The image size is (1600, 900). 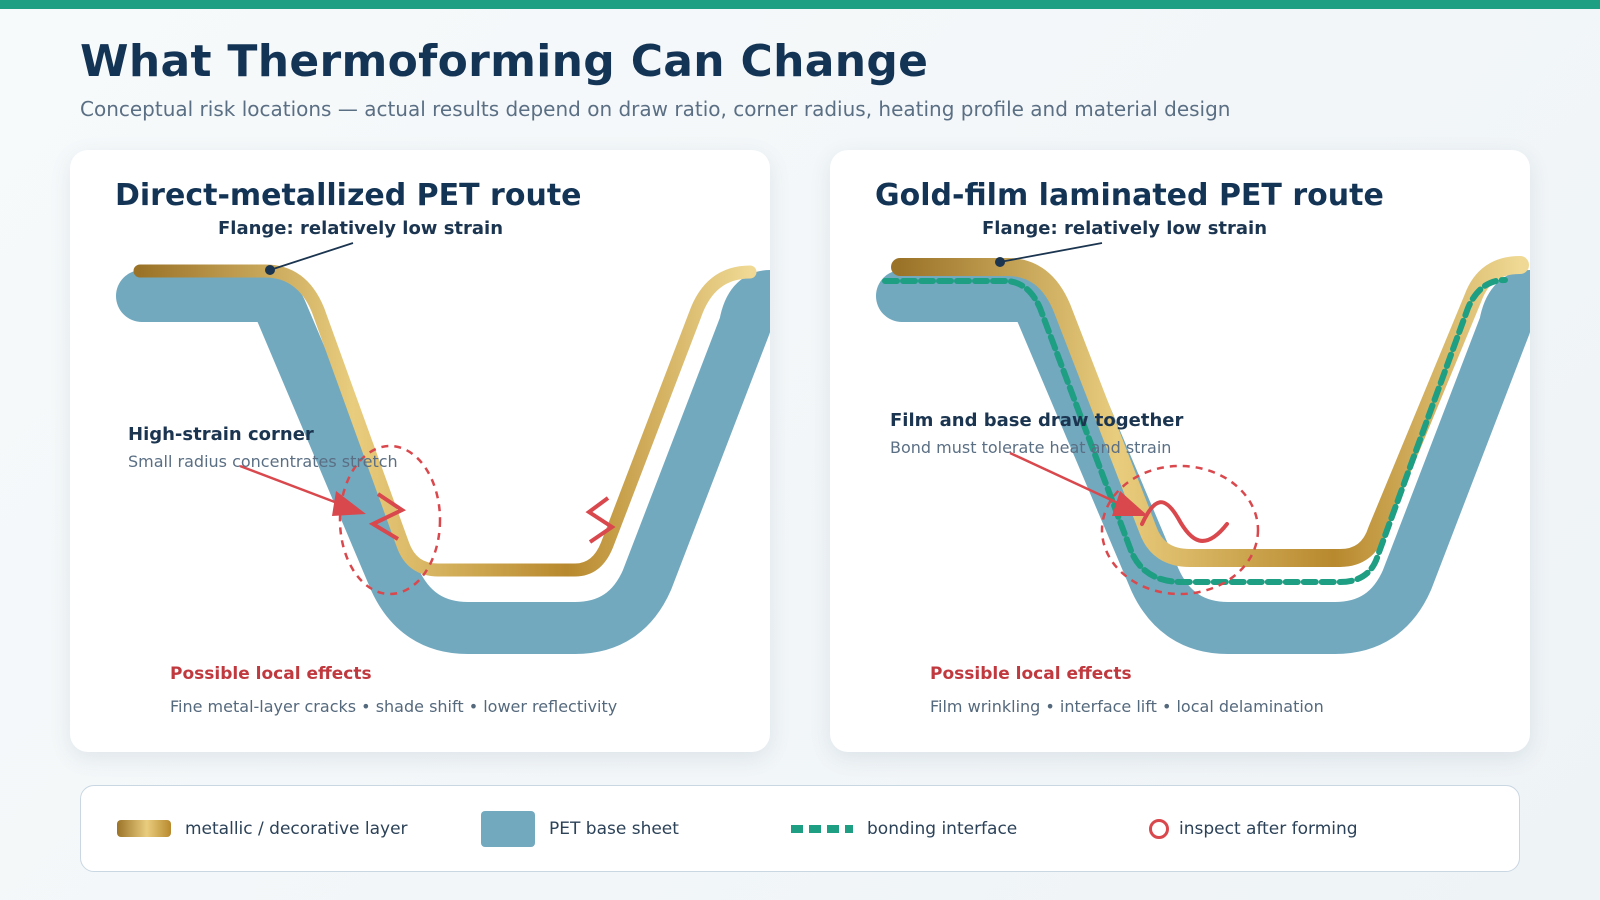 I want to click on page-title: What Thermoforming Can Change, so click(x=504, y=61).